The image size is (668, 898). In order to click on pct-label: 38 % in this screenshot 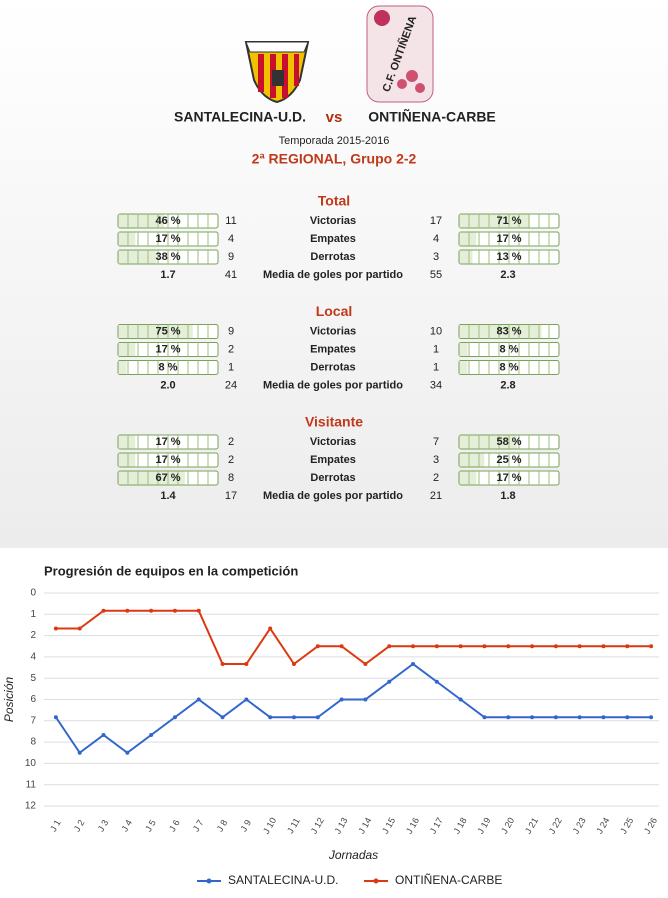, I will do `click(167, 257)`.